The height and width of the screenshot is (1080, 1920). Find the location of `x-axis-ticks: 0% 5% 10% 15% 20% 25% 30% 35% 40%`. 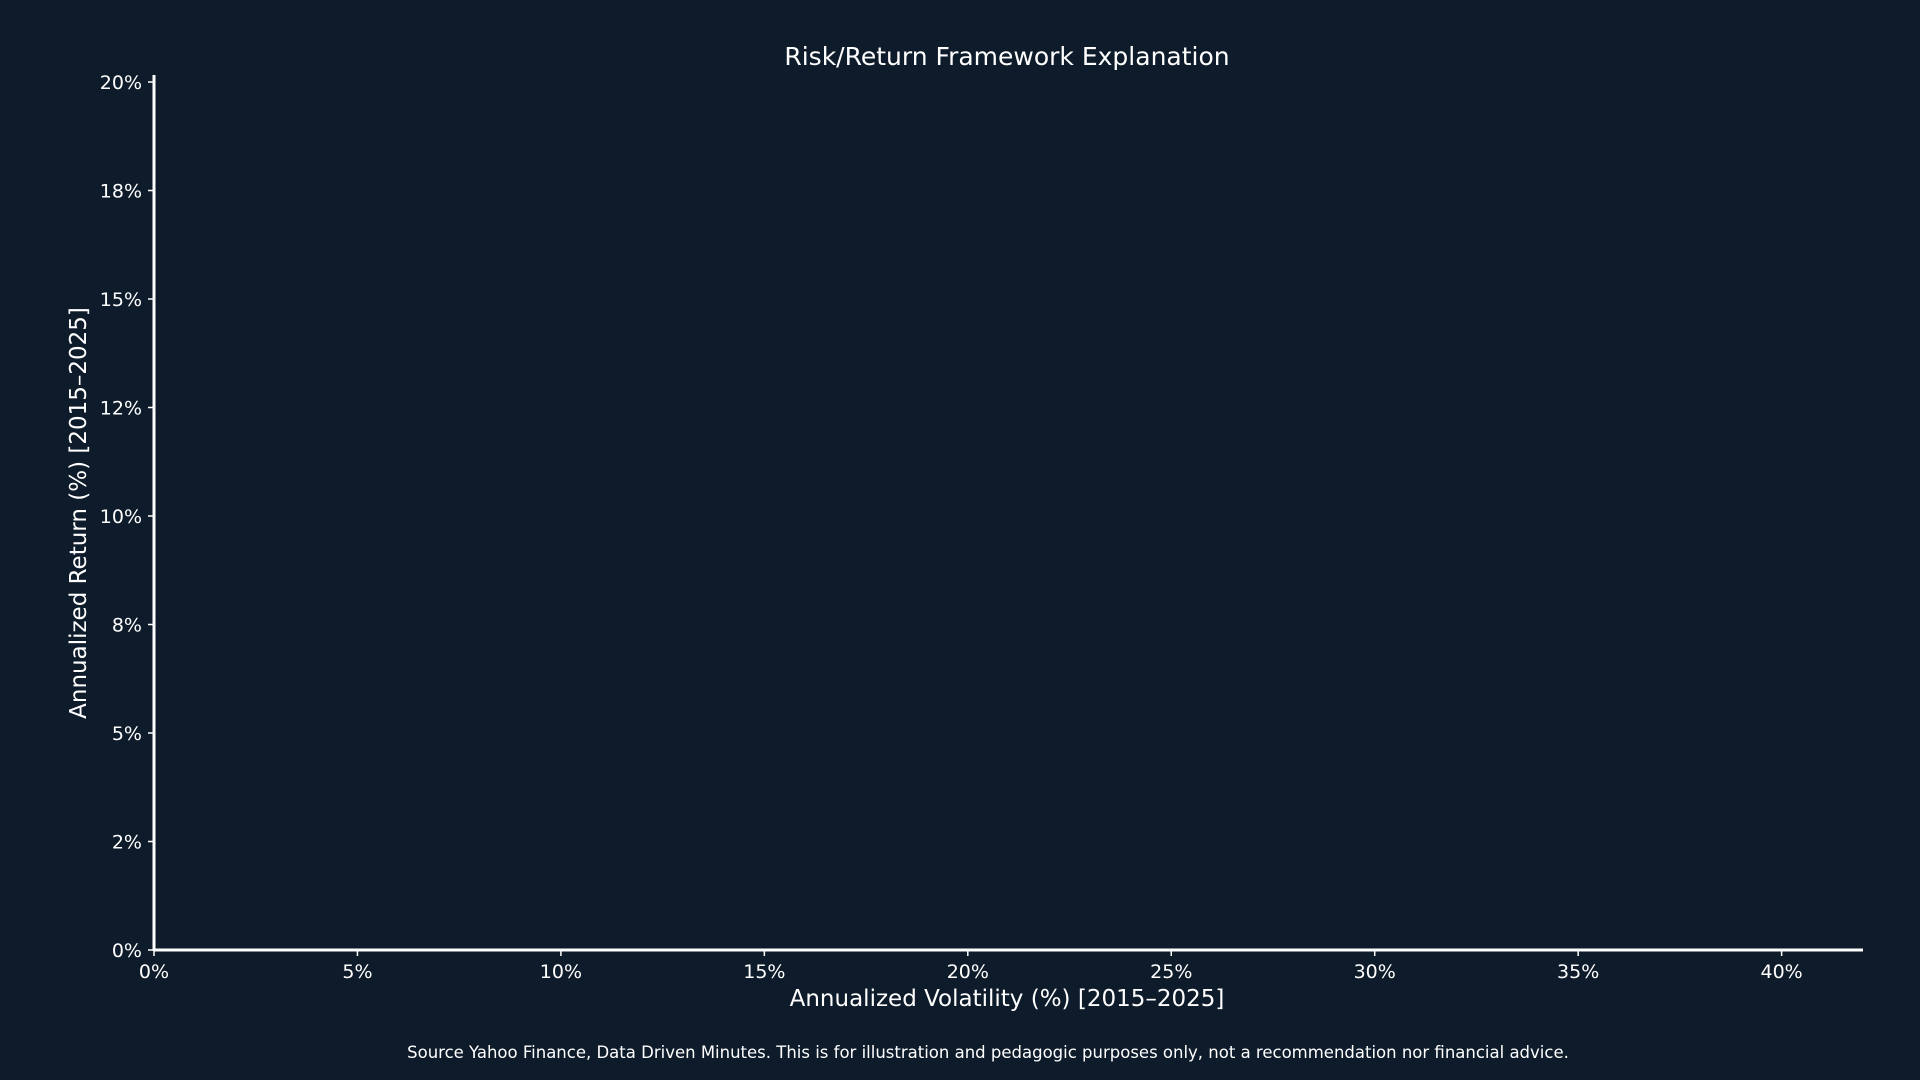

x-axis-ticks: 0% 5% 10% 15% 20% 25% 30% 35% 40% is located at coordinates (971, 966).